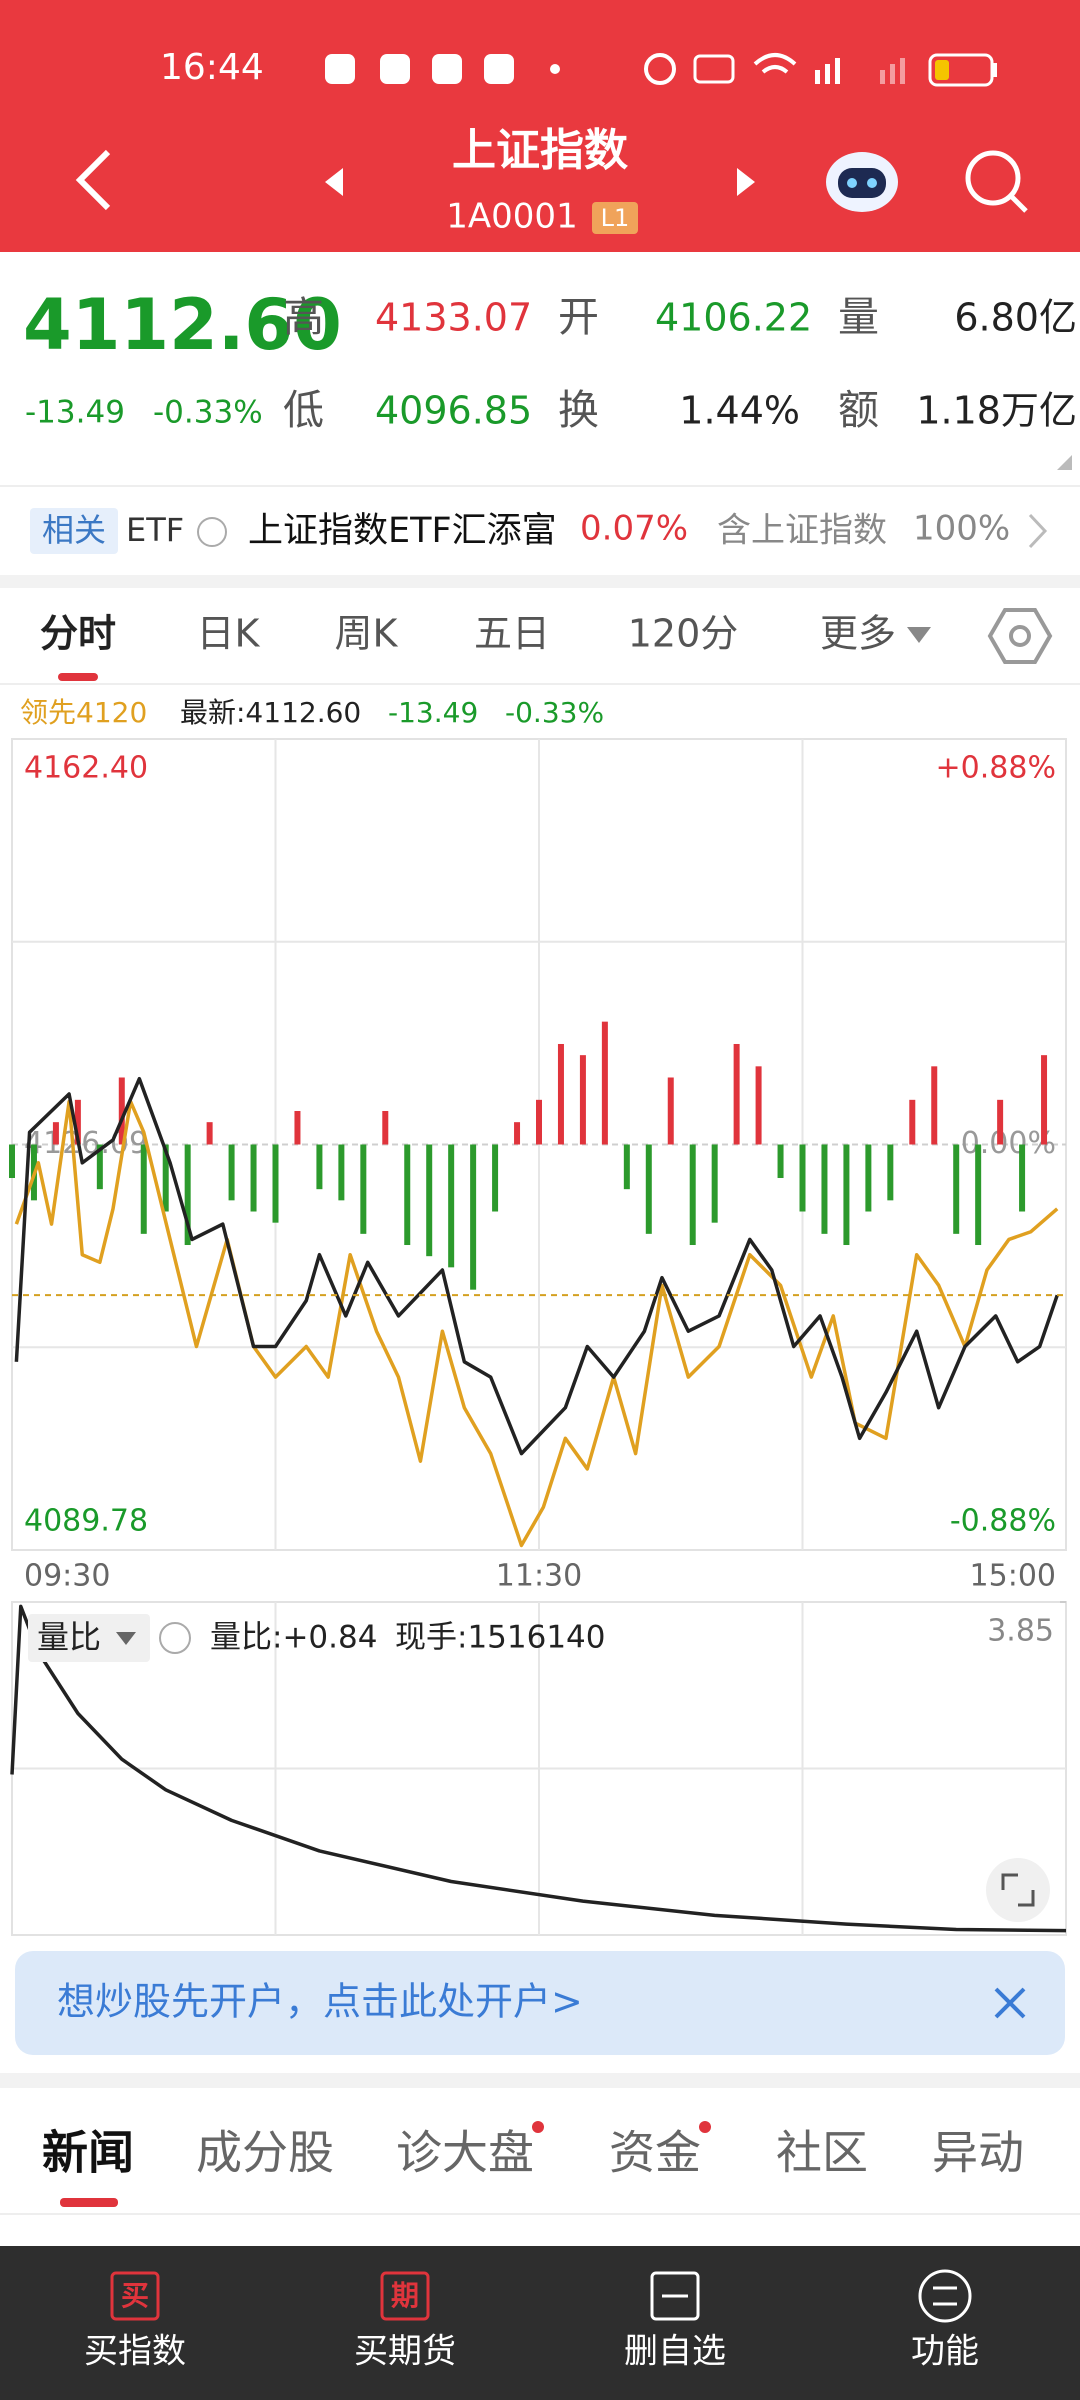  What do you see at coordinates (69, 1637) in the screenshot?
I see `selector-text: 量比` at bounding box center [69, 1637].